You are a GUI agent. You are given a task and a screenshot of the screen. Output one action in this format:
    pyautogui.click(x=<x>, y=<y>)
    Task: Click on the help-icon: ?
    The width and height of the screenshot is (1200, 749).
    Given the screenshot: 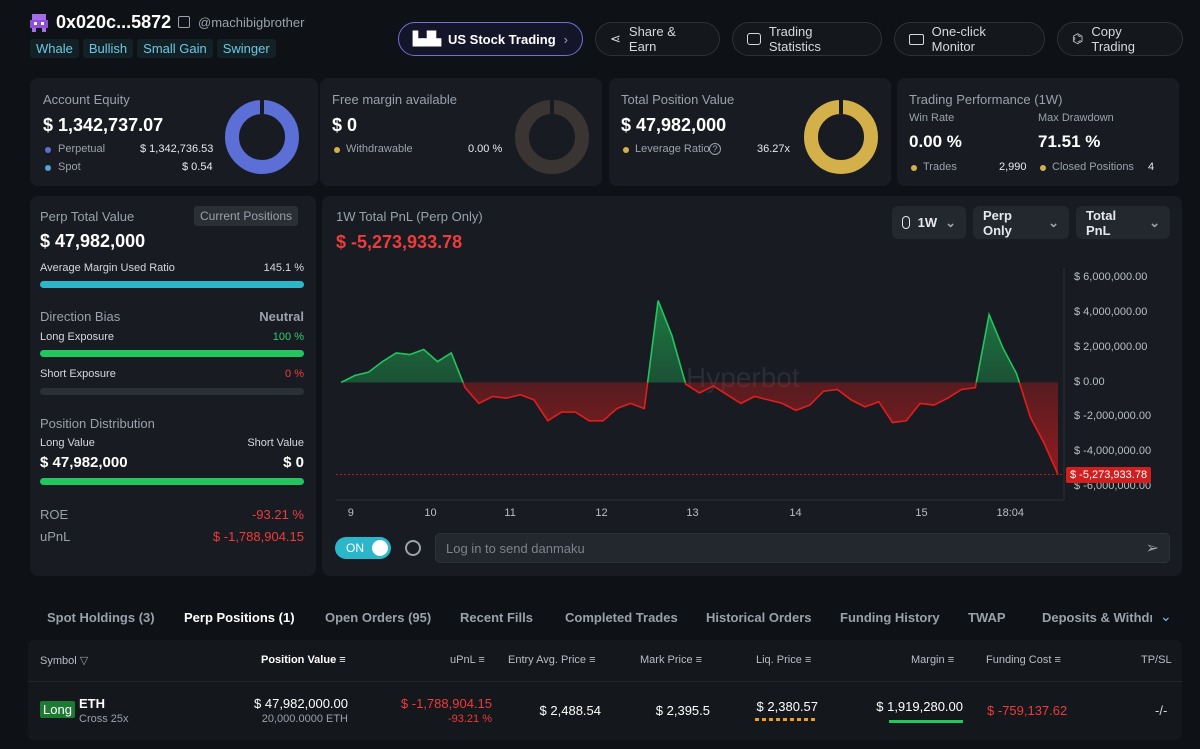 What is the action you would take?
    pyautogui.click(x=715, y=149)
    